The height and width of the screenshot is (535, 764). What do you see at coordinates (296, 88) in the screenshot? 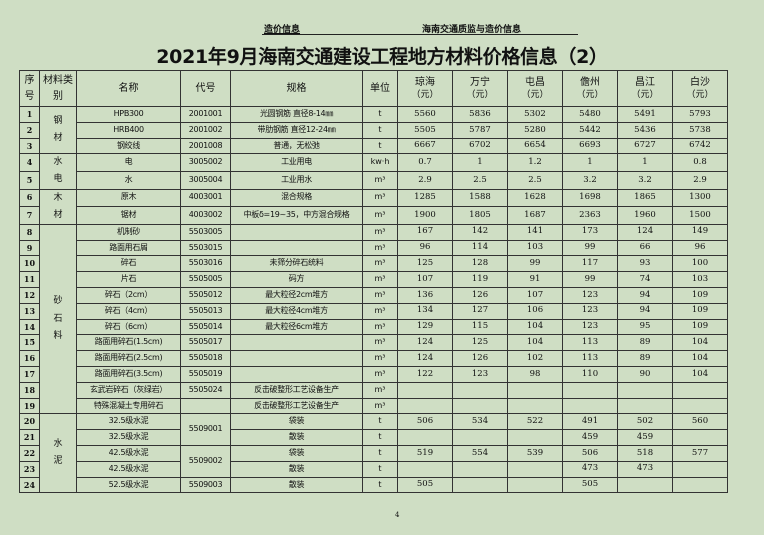
I see `header-spec: 规格` at bounding box center [296, 88].